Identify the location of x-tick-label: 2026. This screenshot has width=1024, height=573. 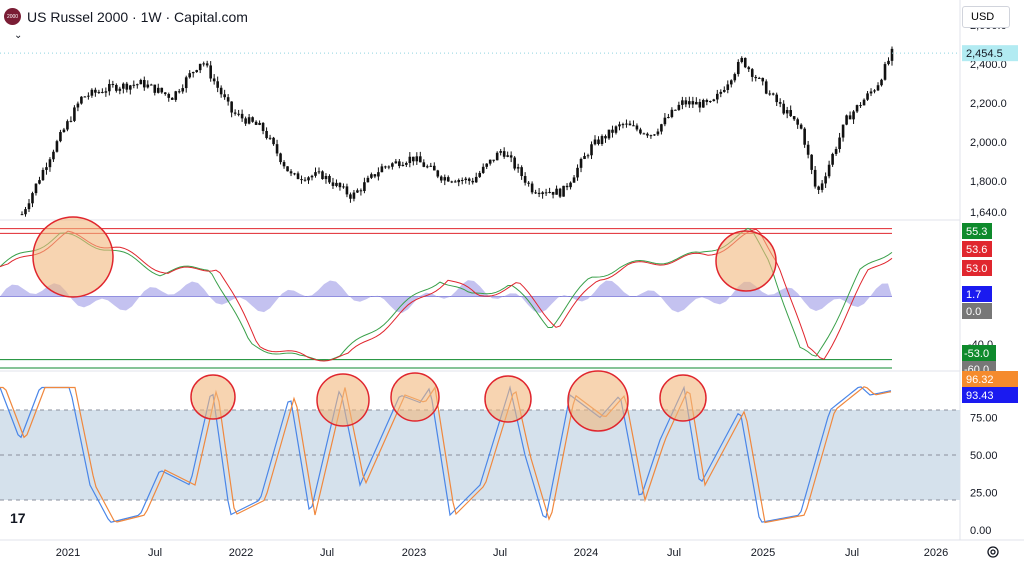
(936, 553).